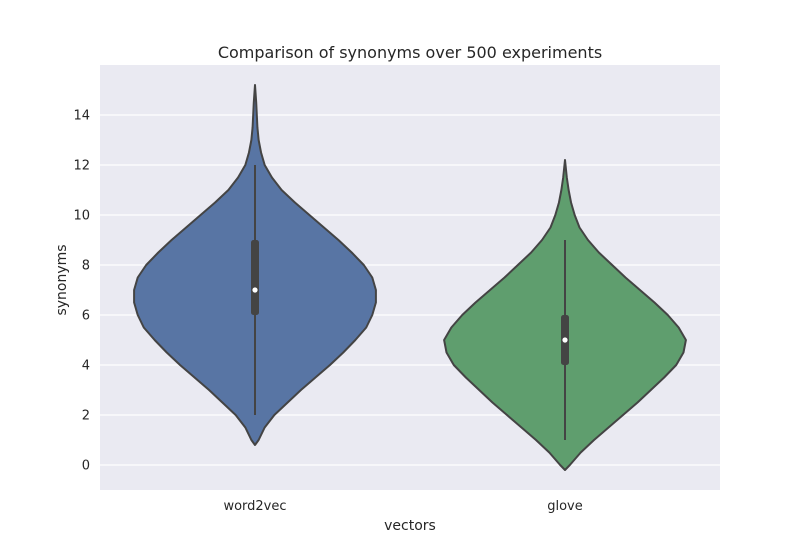 This screenshot has width=800, height=550. I want to click on y-tick-label: 0, so click(86, 466).